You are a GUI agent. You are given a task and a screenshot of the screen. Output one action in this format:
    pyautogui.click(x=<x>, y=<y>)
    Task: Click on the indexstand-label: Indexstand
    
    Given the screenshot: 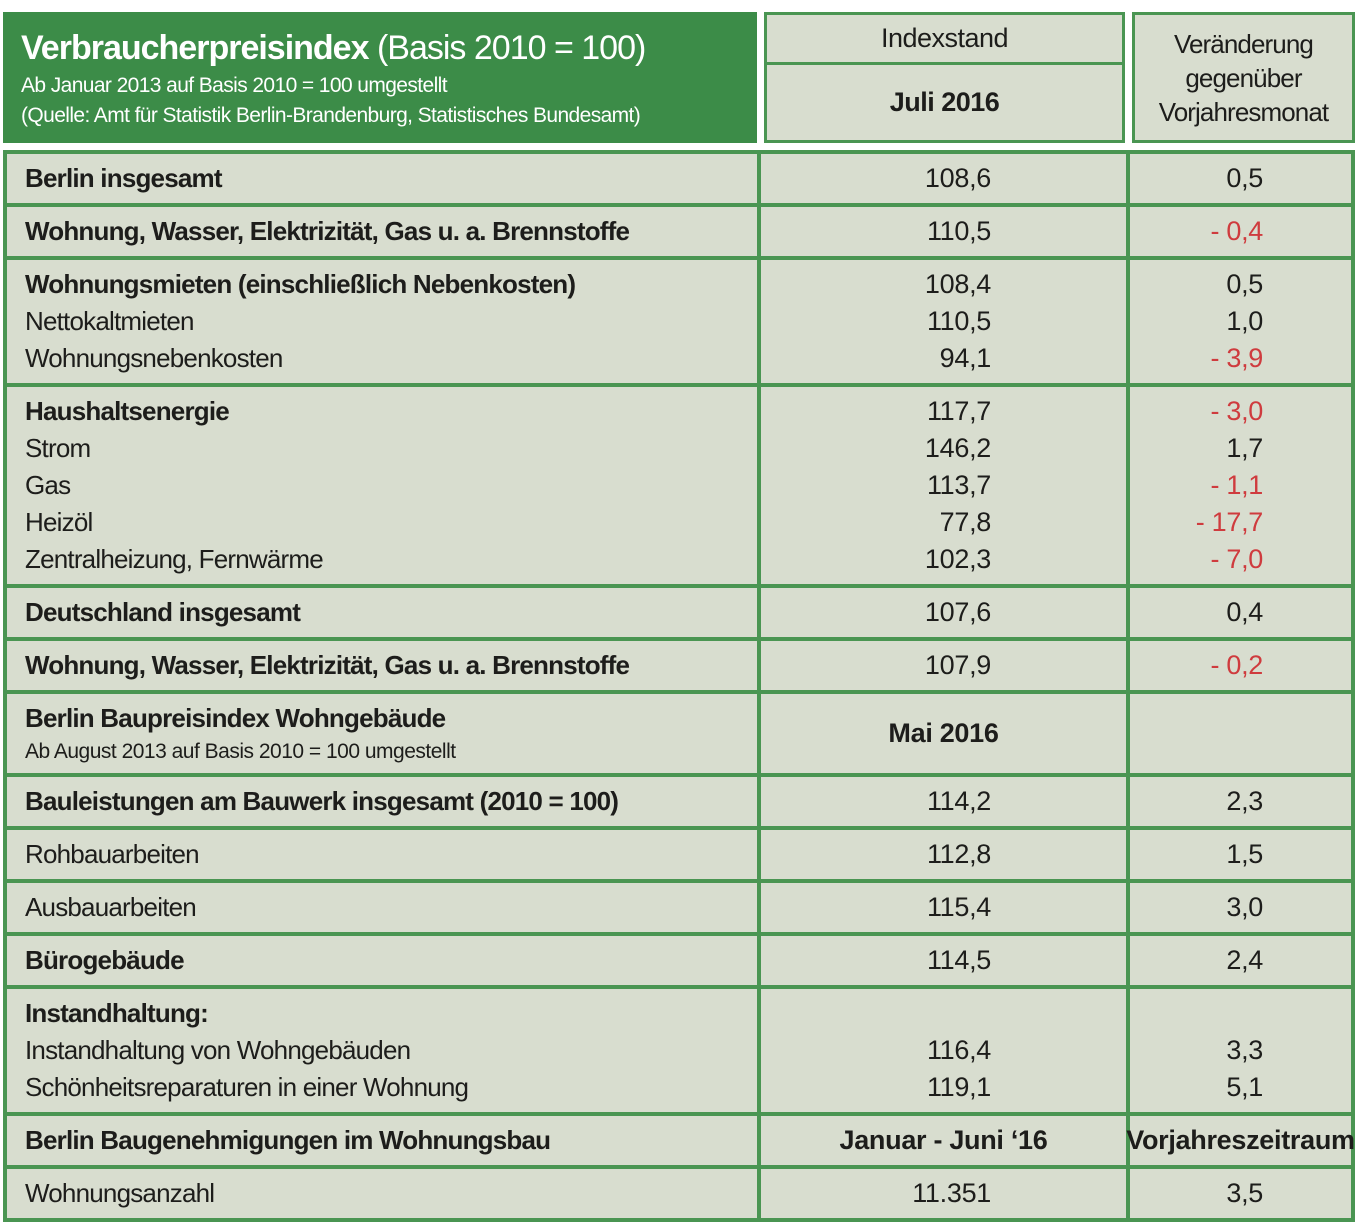 What is the action you would take?
    pyautogui.click(x=944, y=40)
    